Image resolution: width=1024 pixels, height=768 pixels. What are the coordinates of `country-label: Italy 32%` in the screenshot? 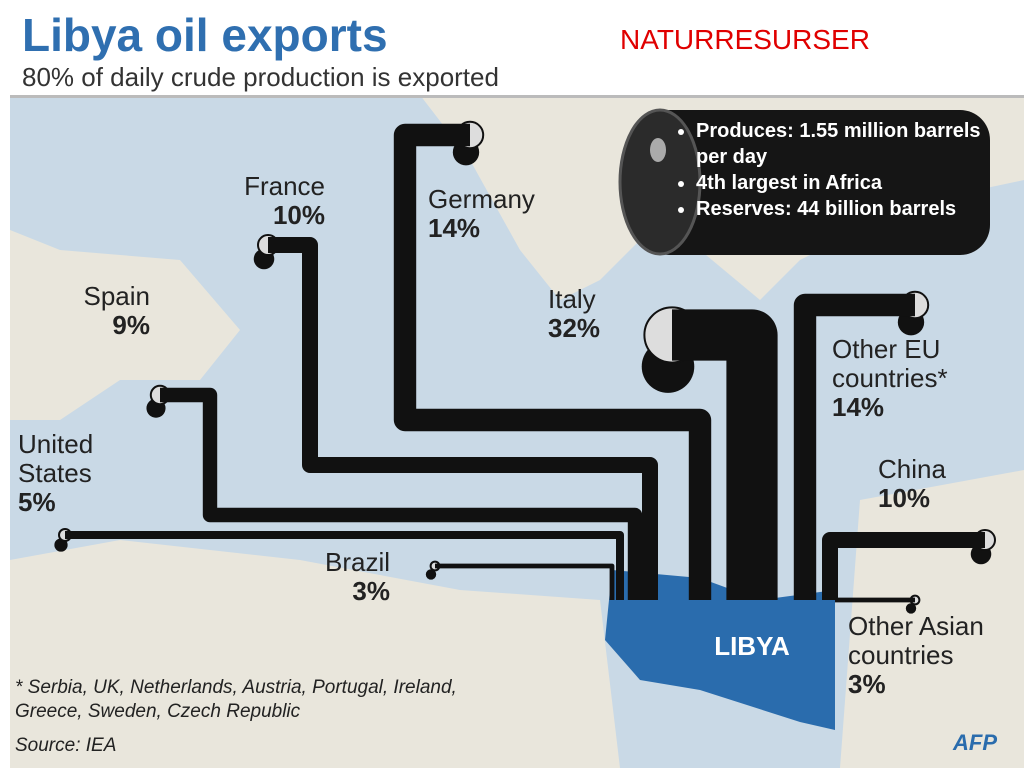 It's located at (593, 314).